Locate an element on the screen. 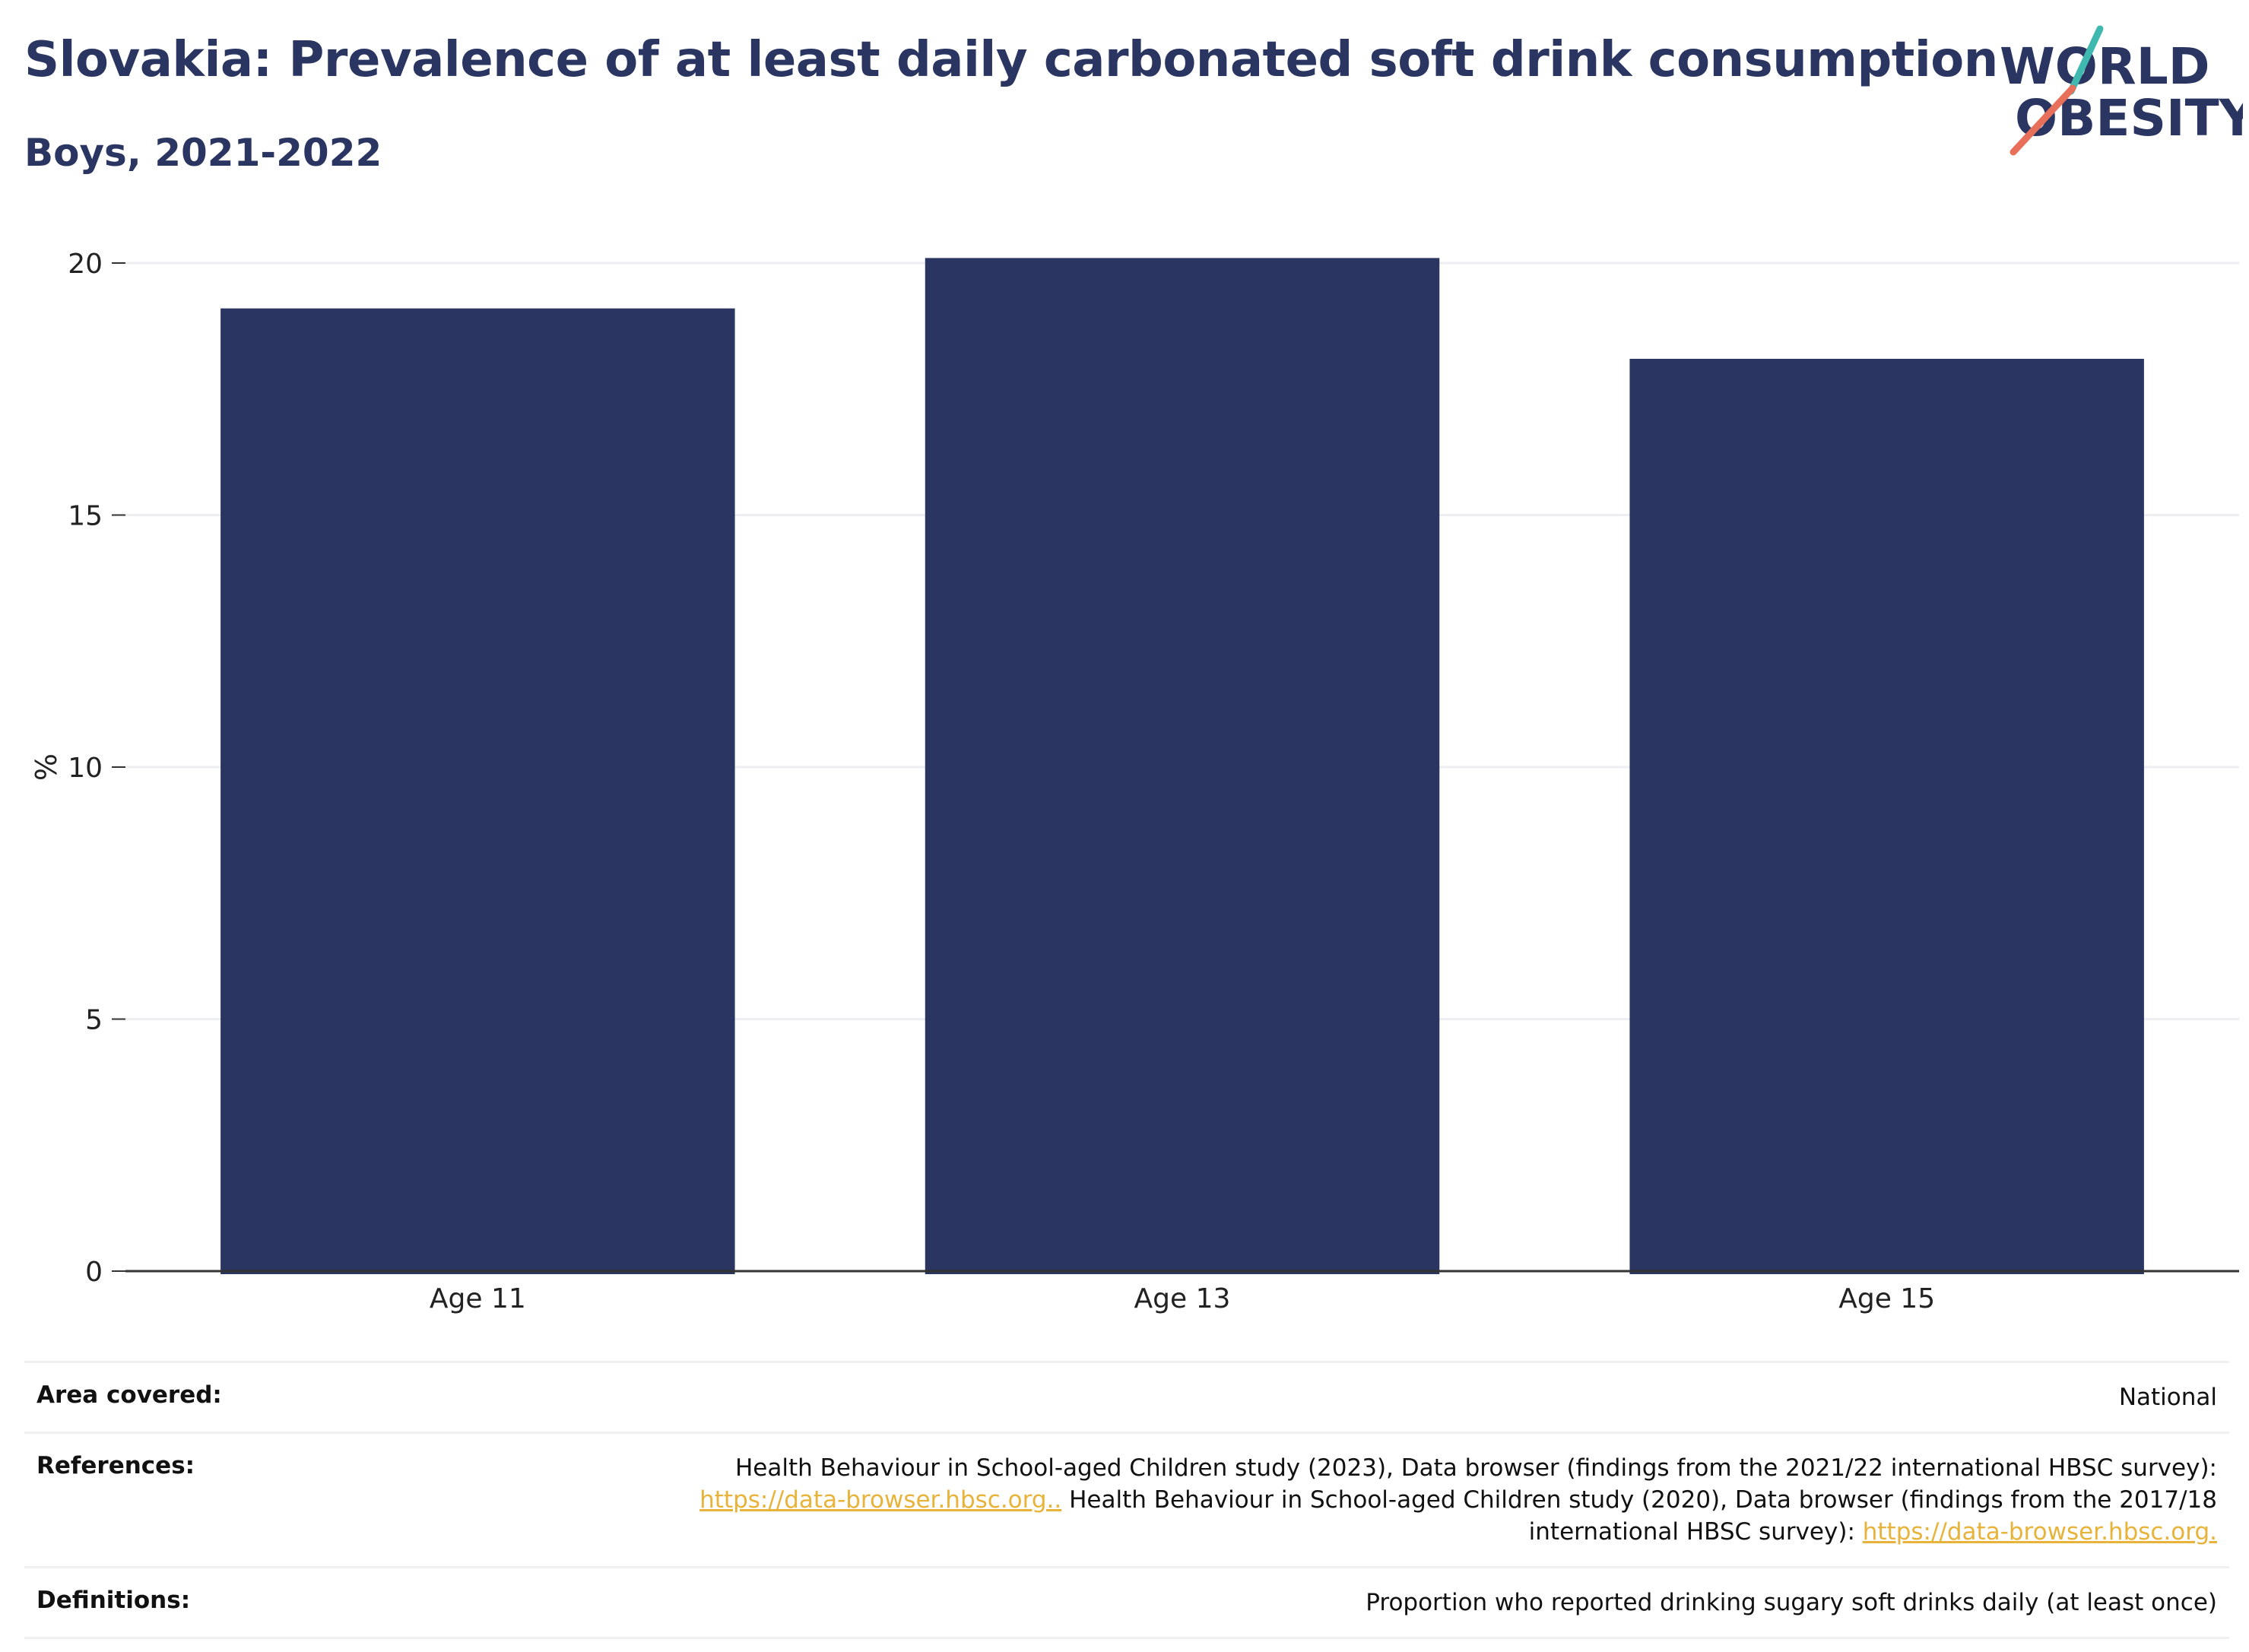 The image size is (2249, 1652). area-value: National is located at coordinates (2167, 1397).